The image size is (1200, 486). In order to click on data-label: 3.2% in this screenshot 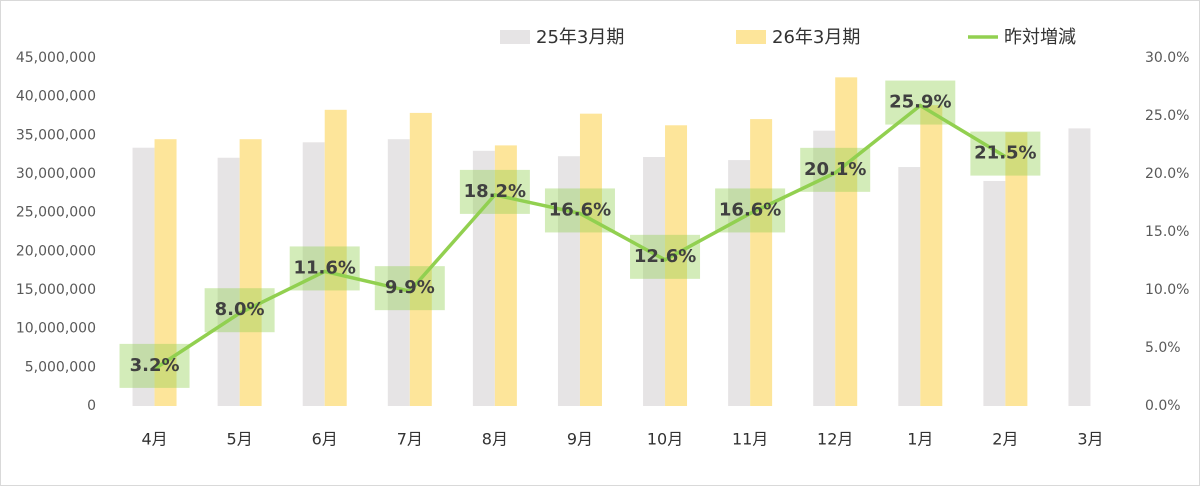, I will do `click(155, 365)`.